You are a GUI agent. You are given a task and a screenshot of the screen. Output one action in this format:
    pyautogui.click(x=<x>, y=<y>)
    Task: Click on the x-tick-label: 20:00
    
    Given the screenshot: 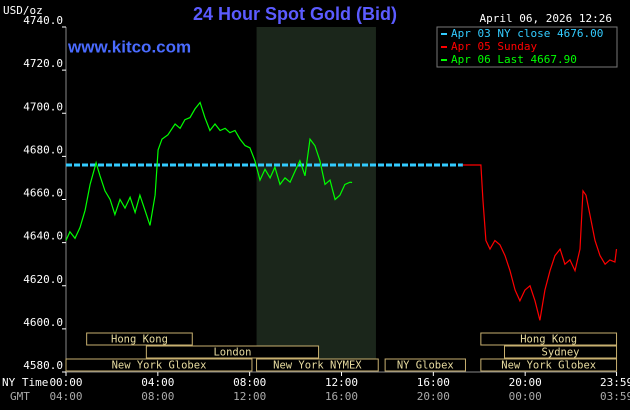 What is the action you would take?
    pyautogui.click(x=525, y=382)
    